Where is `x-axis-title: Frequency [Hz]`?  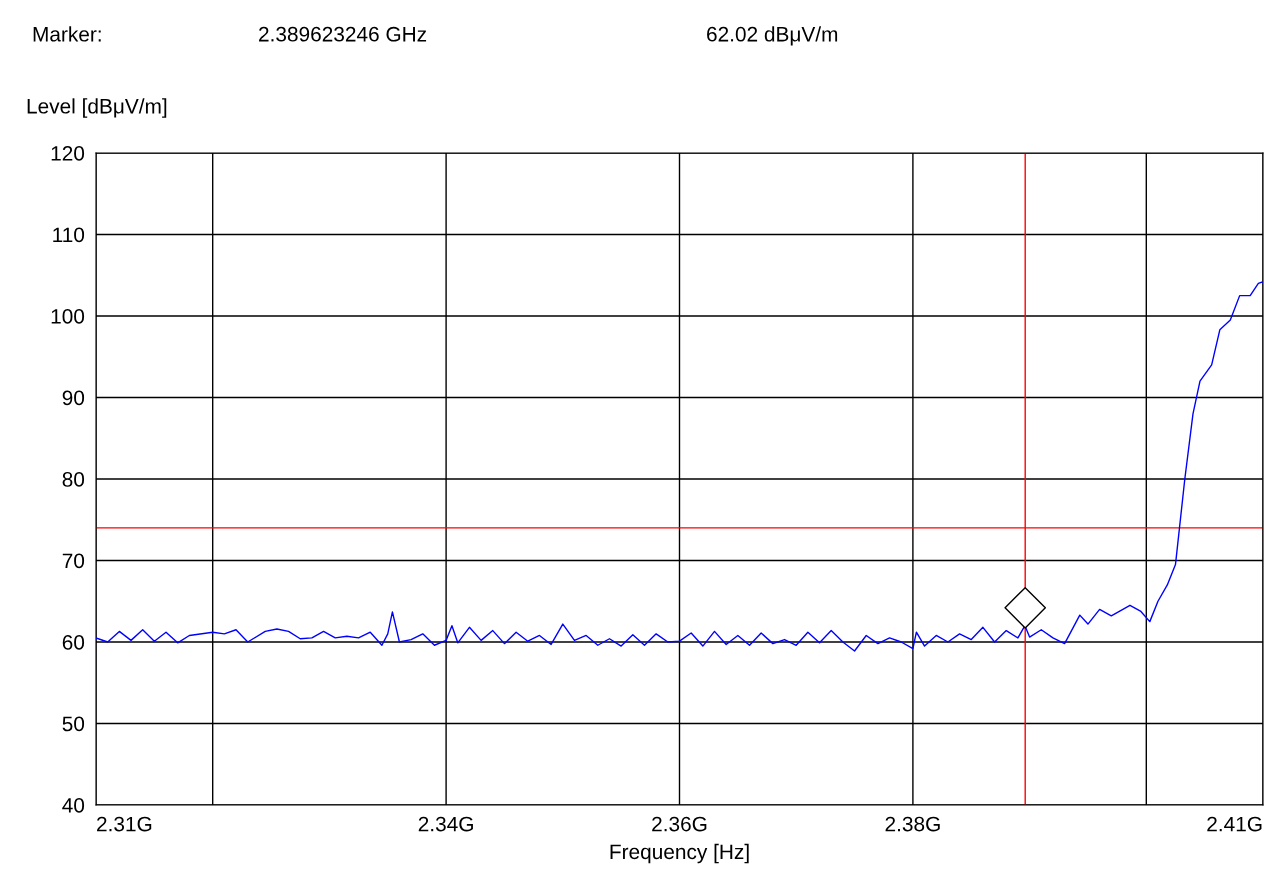 x-axis-title: Frequency [Hz] is located at coordinates (679, 853).